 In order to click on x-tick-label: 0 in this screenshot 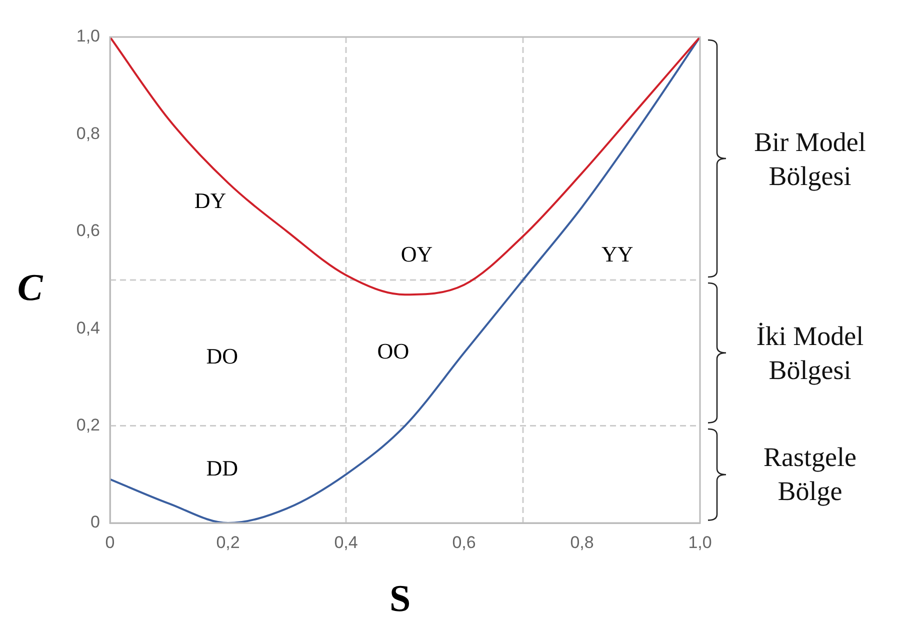, I will do `click(110, 542)`.